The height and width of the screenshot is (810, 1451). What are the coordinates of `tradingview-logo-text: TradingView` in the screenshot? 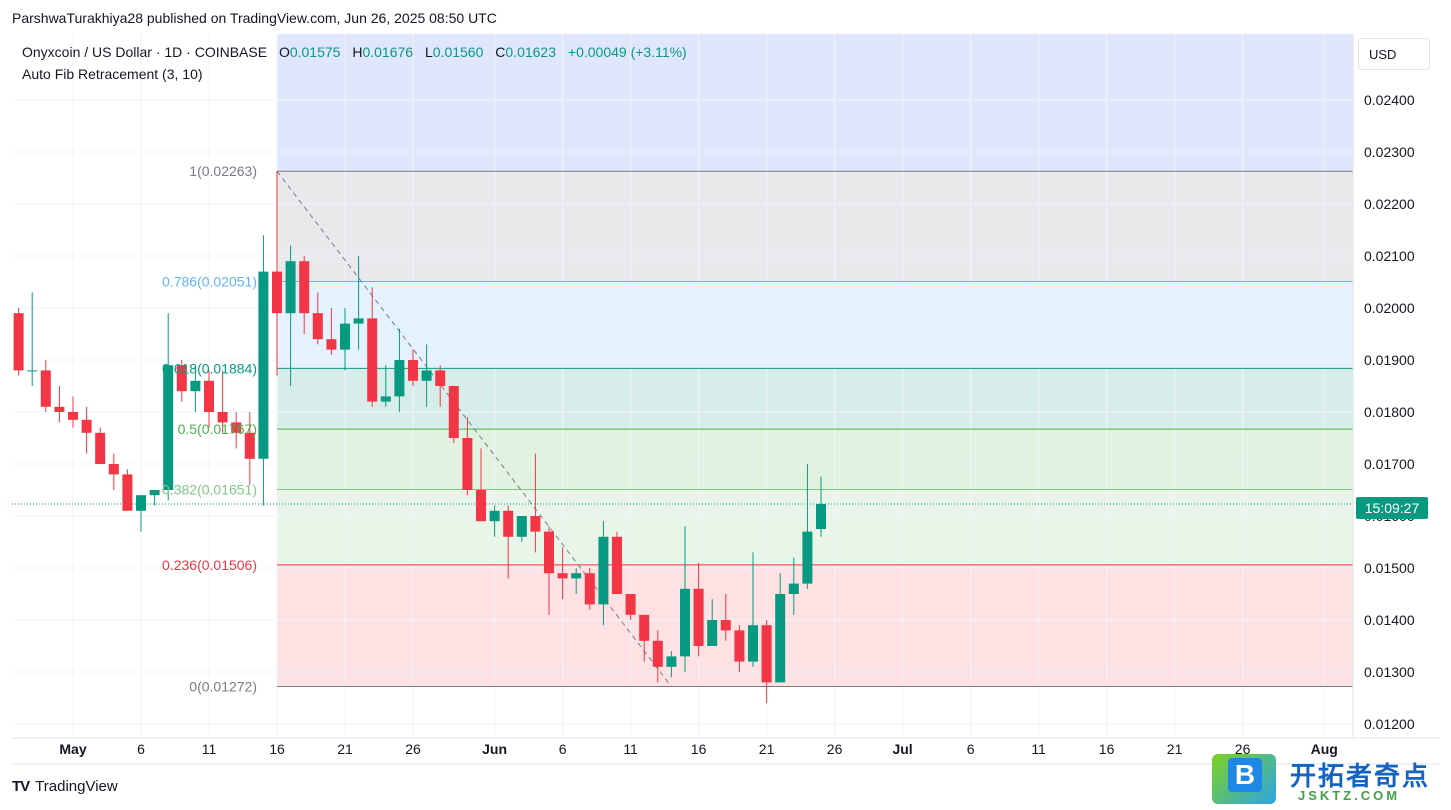 It's located at (76, 786).